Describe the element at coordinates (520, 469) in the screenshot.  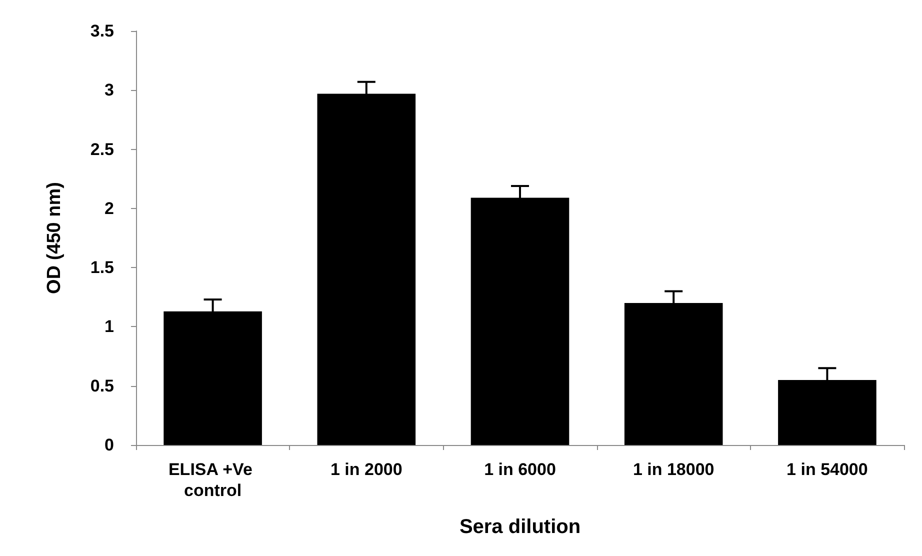
I see `x-tick-label: 1 in 6000` at that location.